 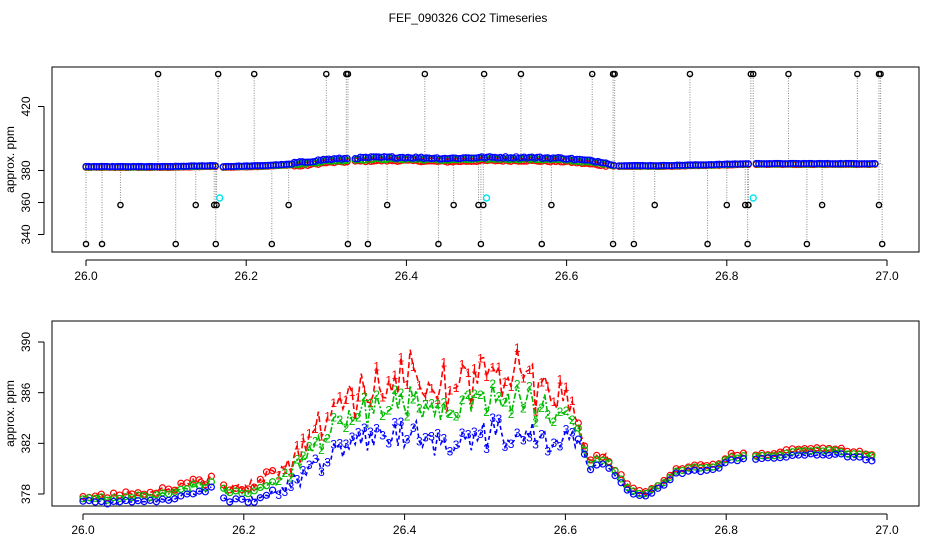 I want to click on y-tick-label: 378, so click(x=26, y=494).